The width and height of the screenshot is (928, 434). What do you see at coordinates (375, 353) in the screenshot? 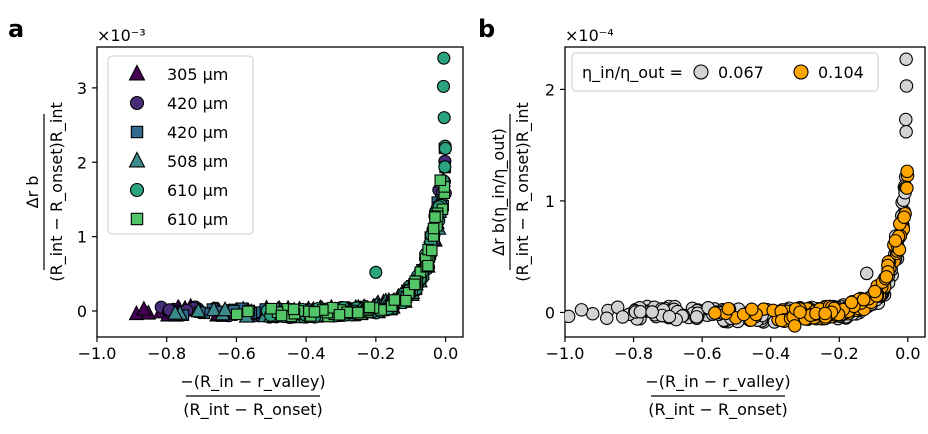
I see `x-tick-label: −0.2` at bounding box center [375, 353].